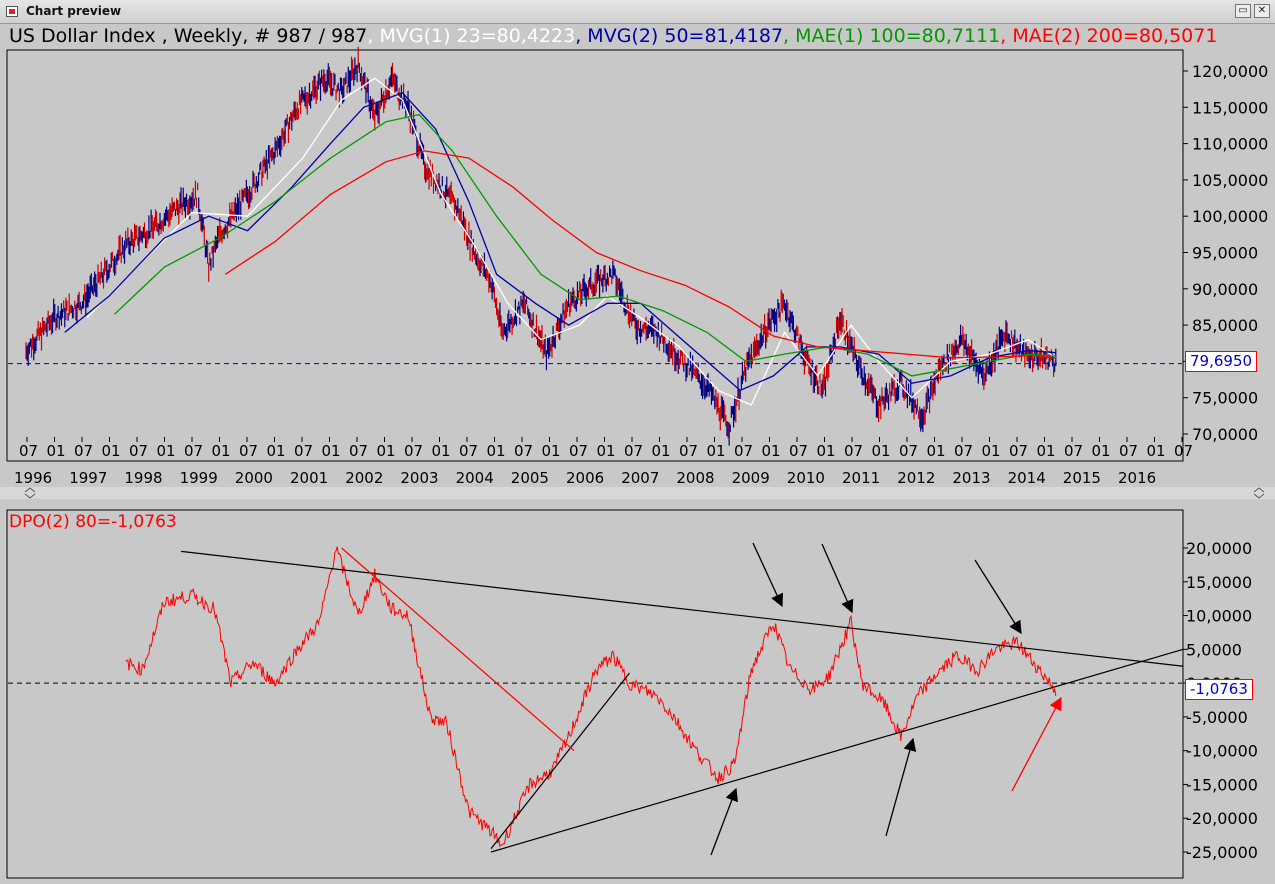 Image resolution: width=1275 pixels, height=884 pixels. I want to click on year-label: 2013, so click(971, 478).